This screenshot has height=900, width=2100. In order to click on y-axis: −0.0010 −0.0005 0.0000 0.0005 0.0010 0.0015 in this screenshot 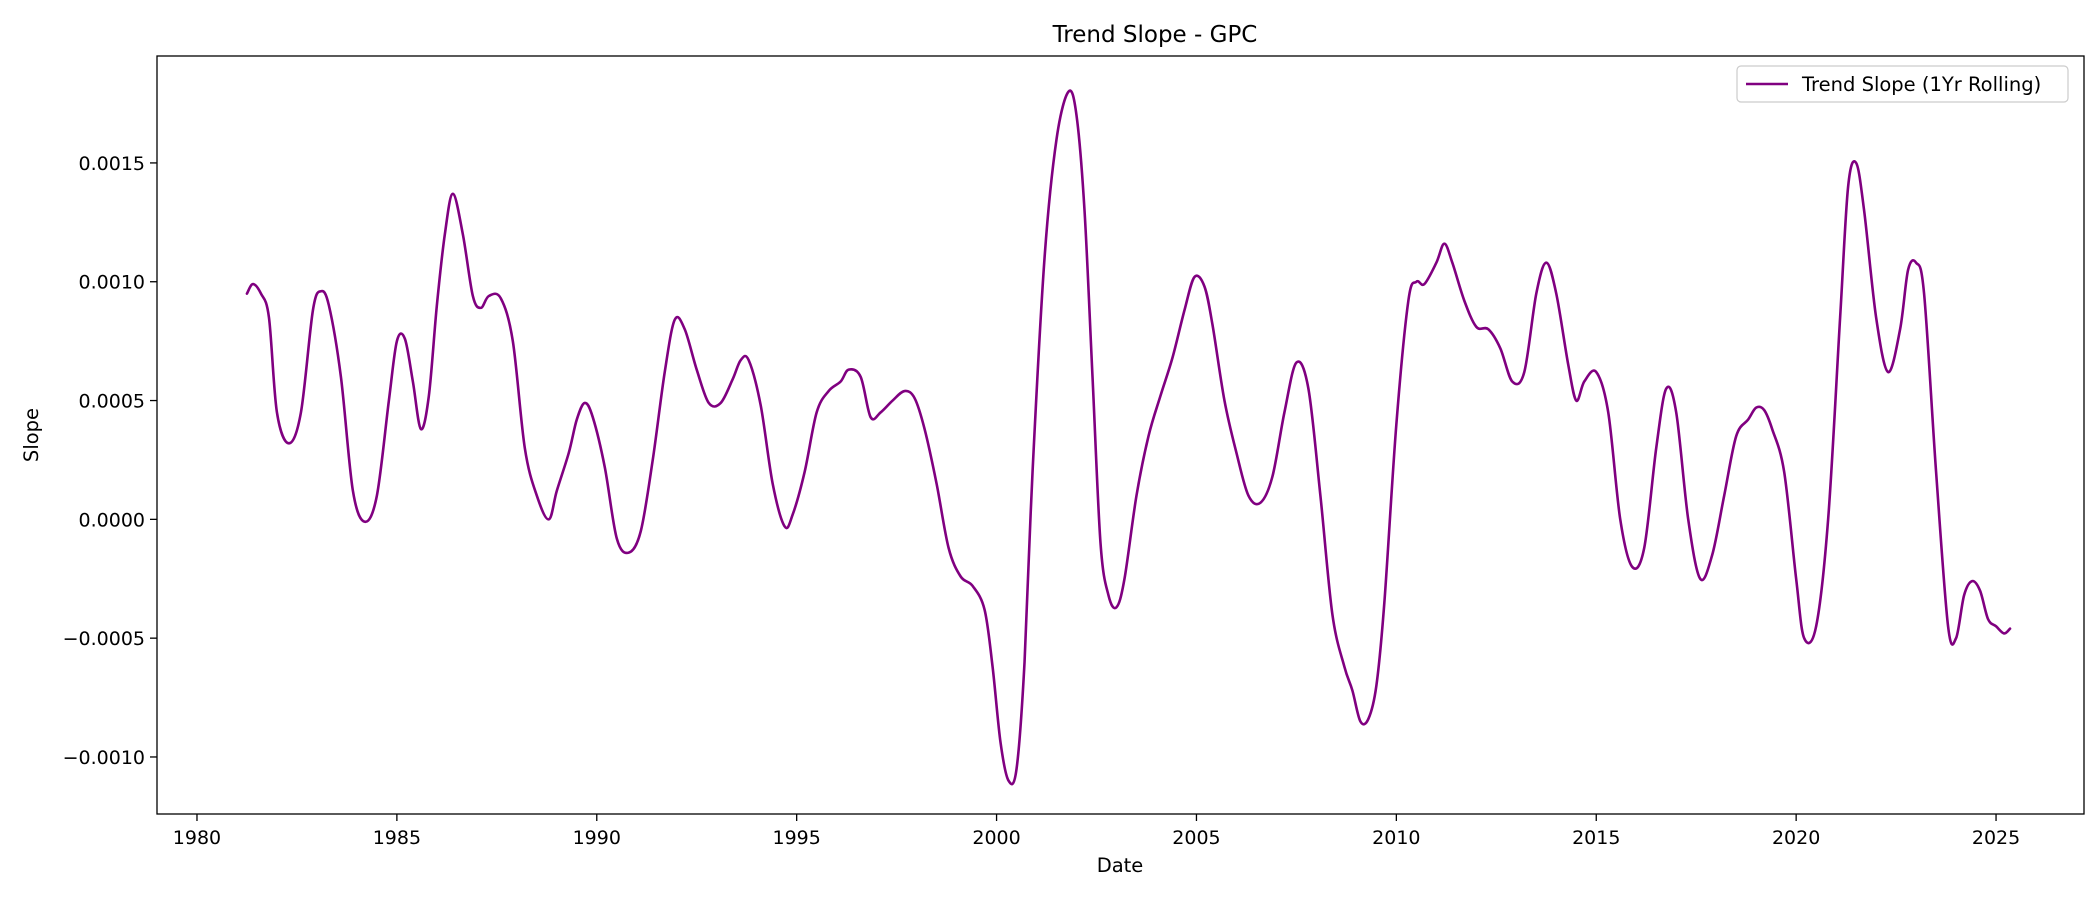, I will do `click(110, 461)`.